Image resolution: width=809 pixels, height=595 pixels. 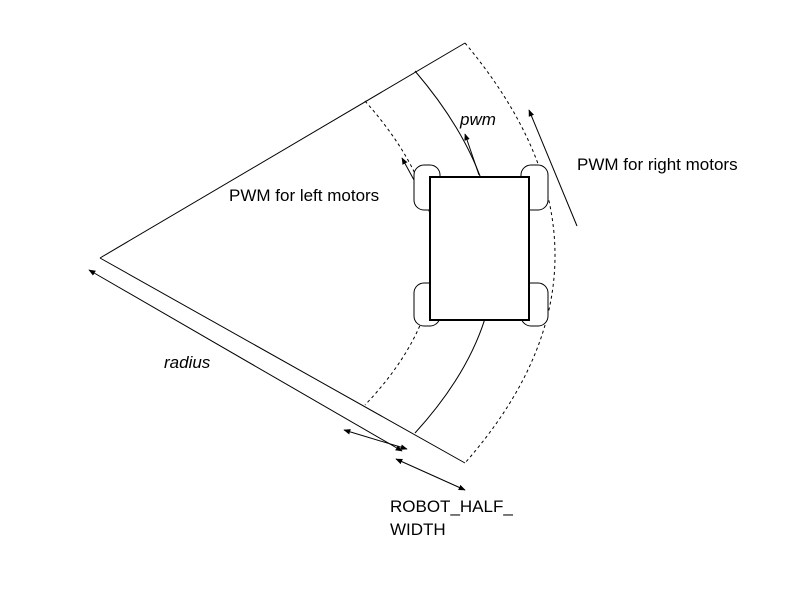 What do you see at coordinates (553, 168) in the screenshot?
I see `right-motor-arrow` at bounding box center [553, 168].